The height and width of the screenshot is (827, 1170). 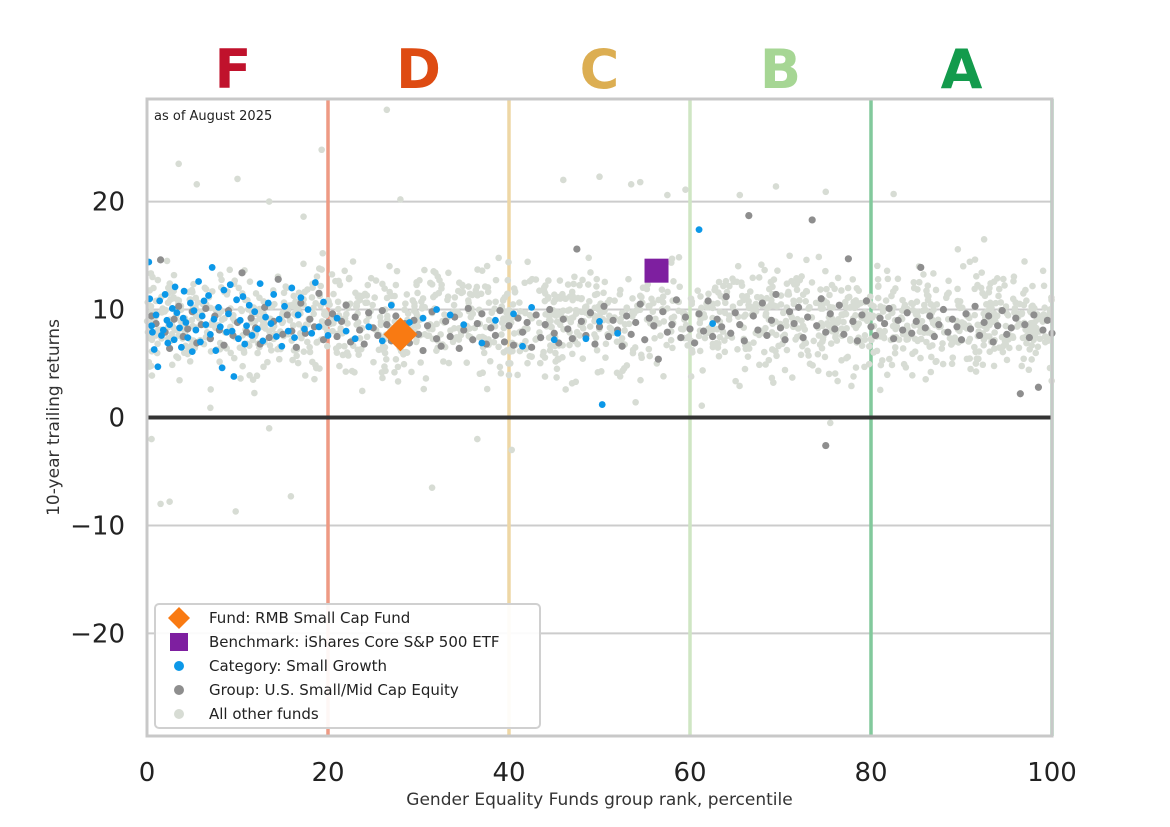 I want to click on fund-marker, so click(x=400, y=334).